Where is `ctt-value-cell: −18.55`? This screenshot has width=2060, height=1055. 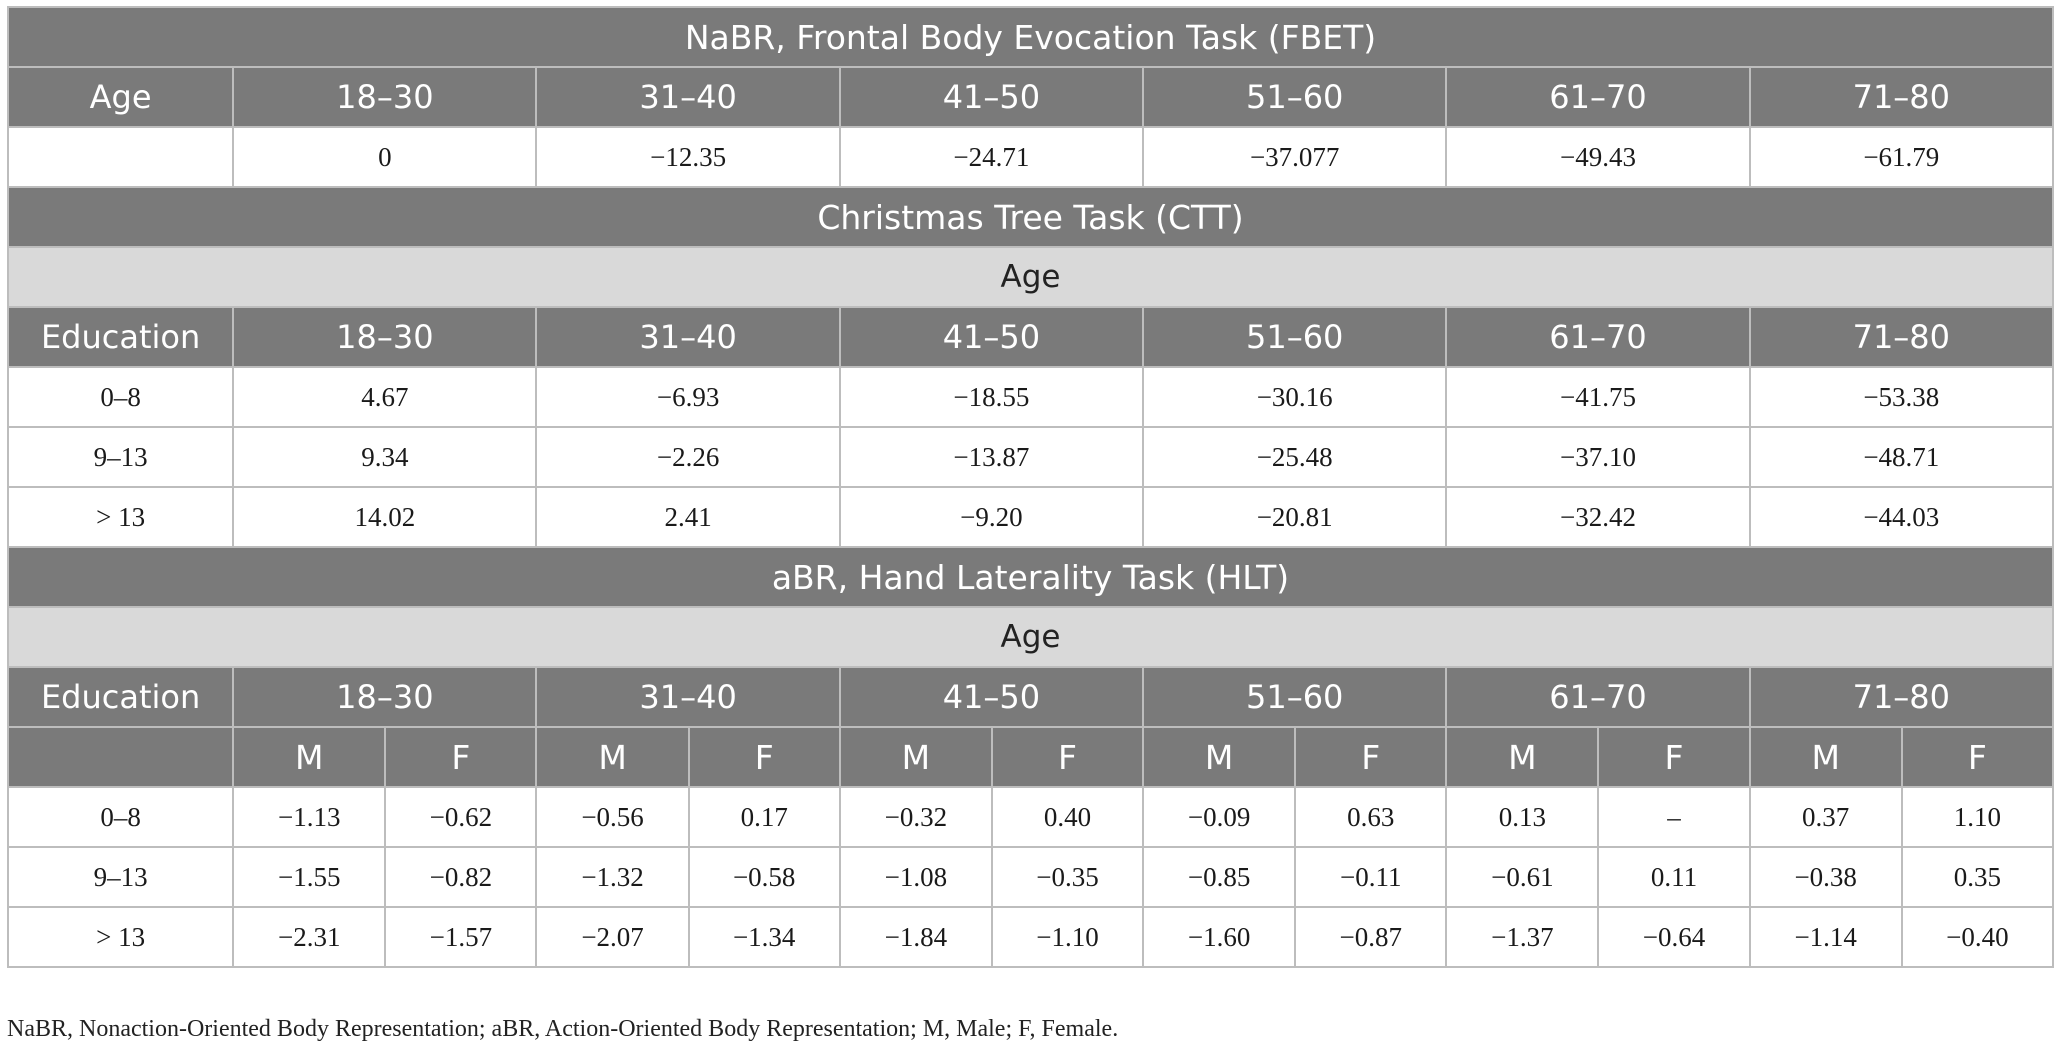 ctt-value-cell: −18.55 is located at coordinates (991, 397).